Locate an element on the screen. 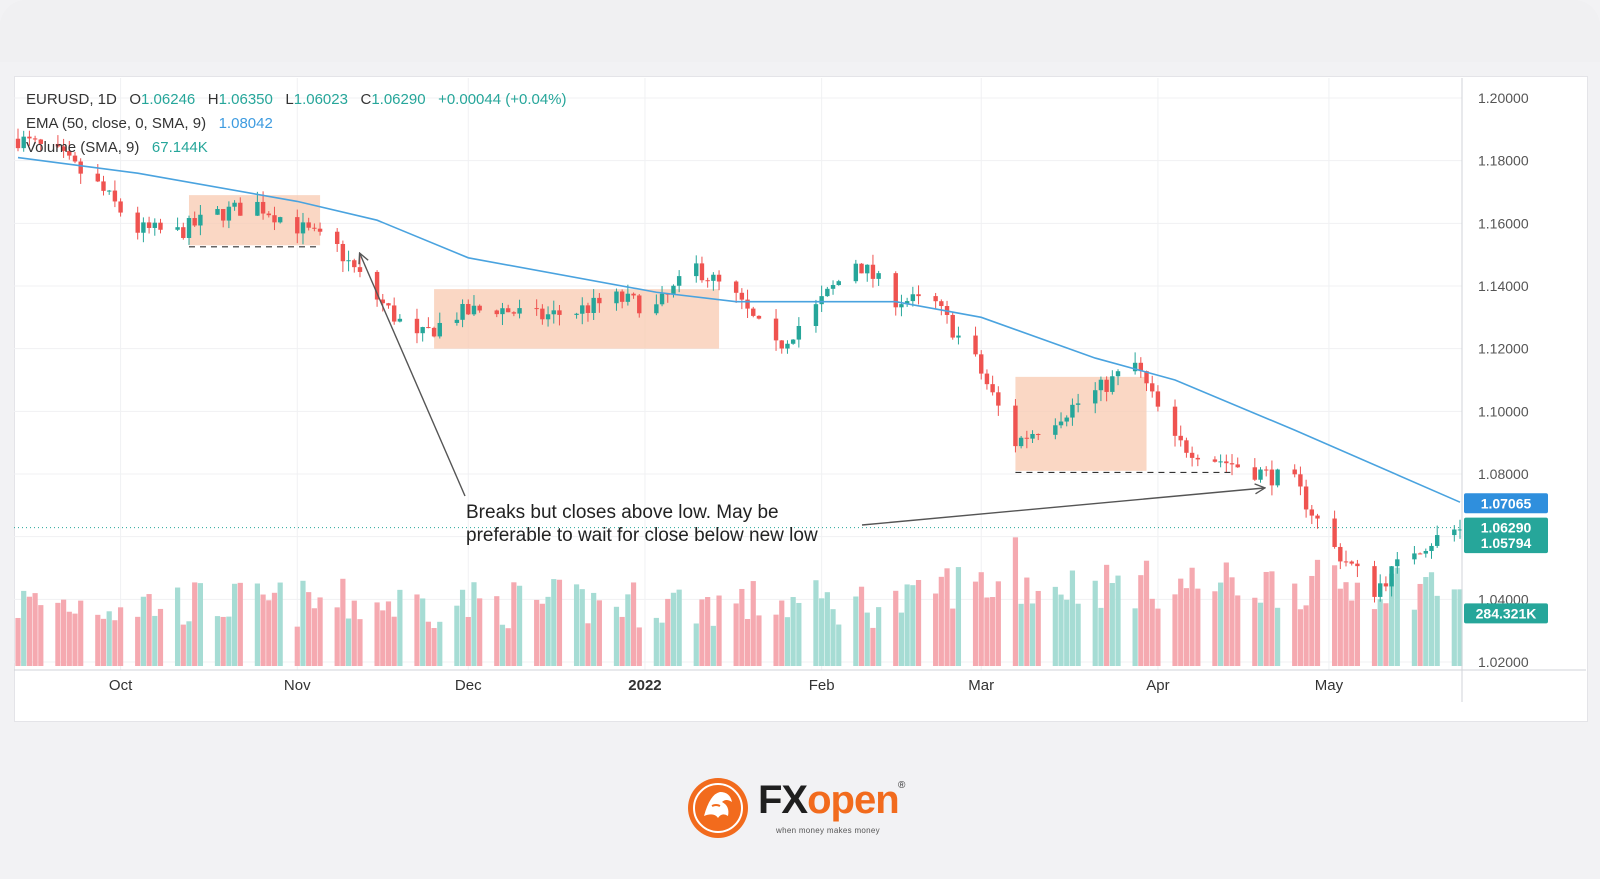  change-value: +0.00044 (+0.04%) is located at coordinates (502, 99).